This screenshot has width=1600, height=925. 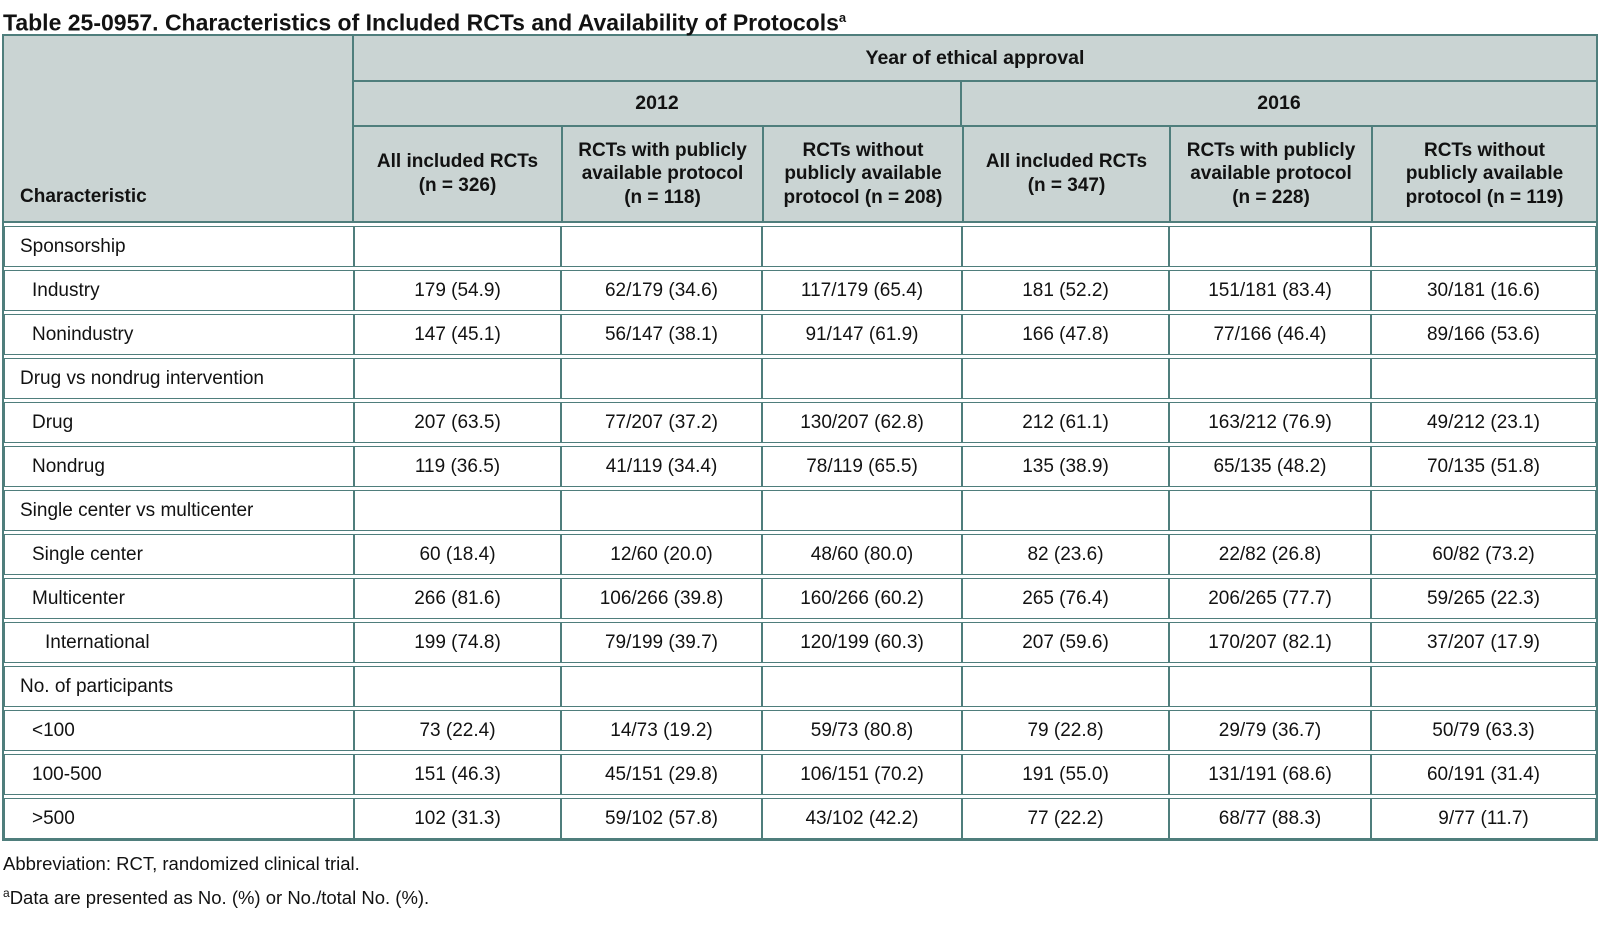 What do you see at coordinates (179, 818) in the screenshot?
I see `row-label: >500` at bounding box center [179, 818].